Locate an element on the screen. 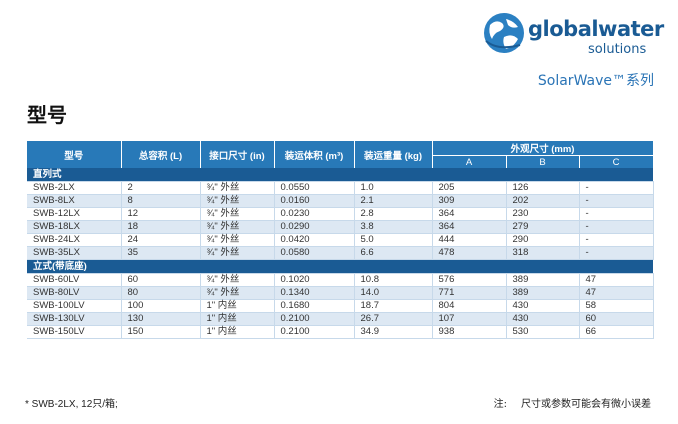 Image resolution: width=678 pixels, height=424 pixels. section-title: 立式(带底座) is located at coordinates (340, 266).